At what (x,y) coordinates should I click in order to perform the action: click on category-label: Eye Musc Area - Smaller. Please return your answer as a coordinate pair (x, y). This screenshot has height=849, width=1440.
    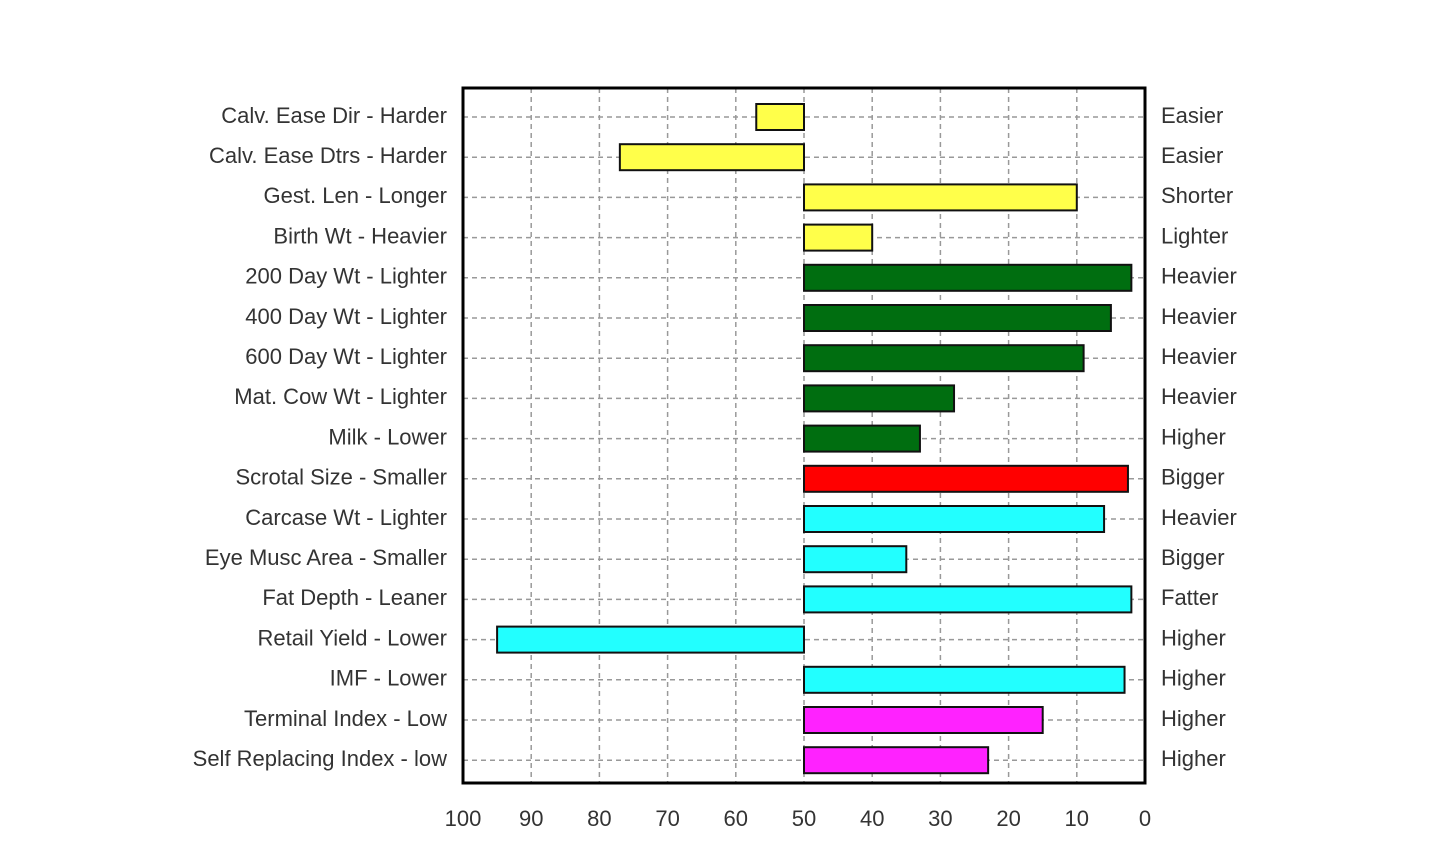
    Looking at the image, I should click on (326, 557).